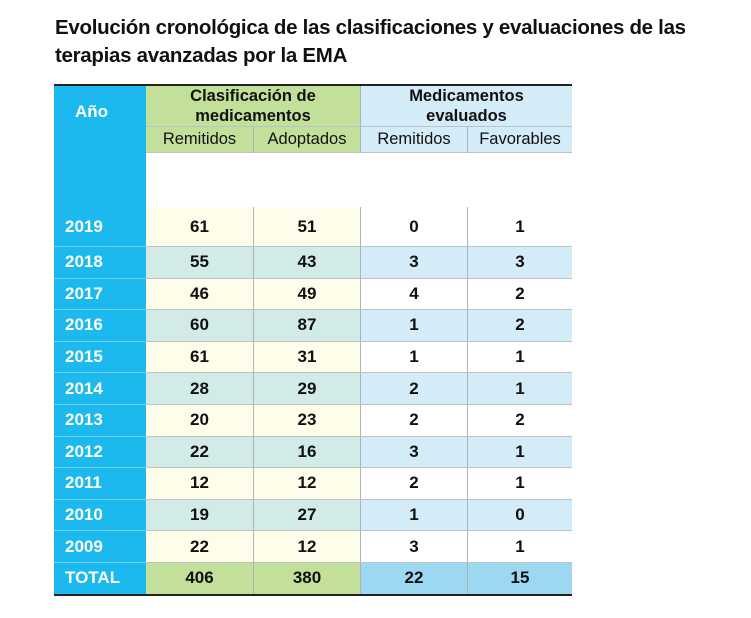 Image resolution: width=751 pixels, height=618 pixels. What do you see at coordinates (100, 420) in the screenshot?
I see `year-cell: 2013` at bounding box center [100, 420].